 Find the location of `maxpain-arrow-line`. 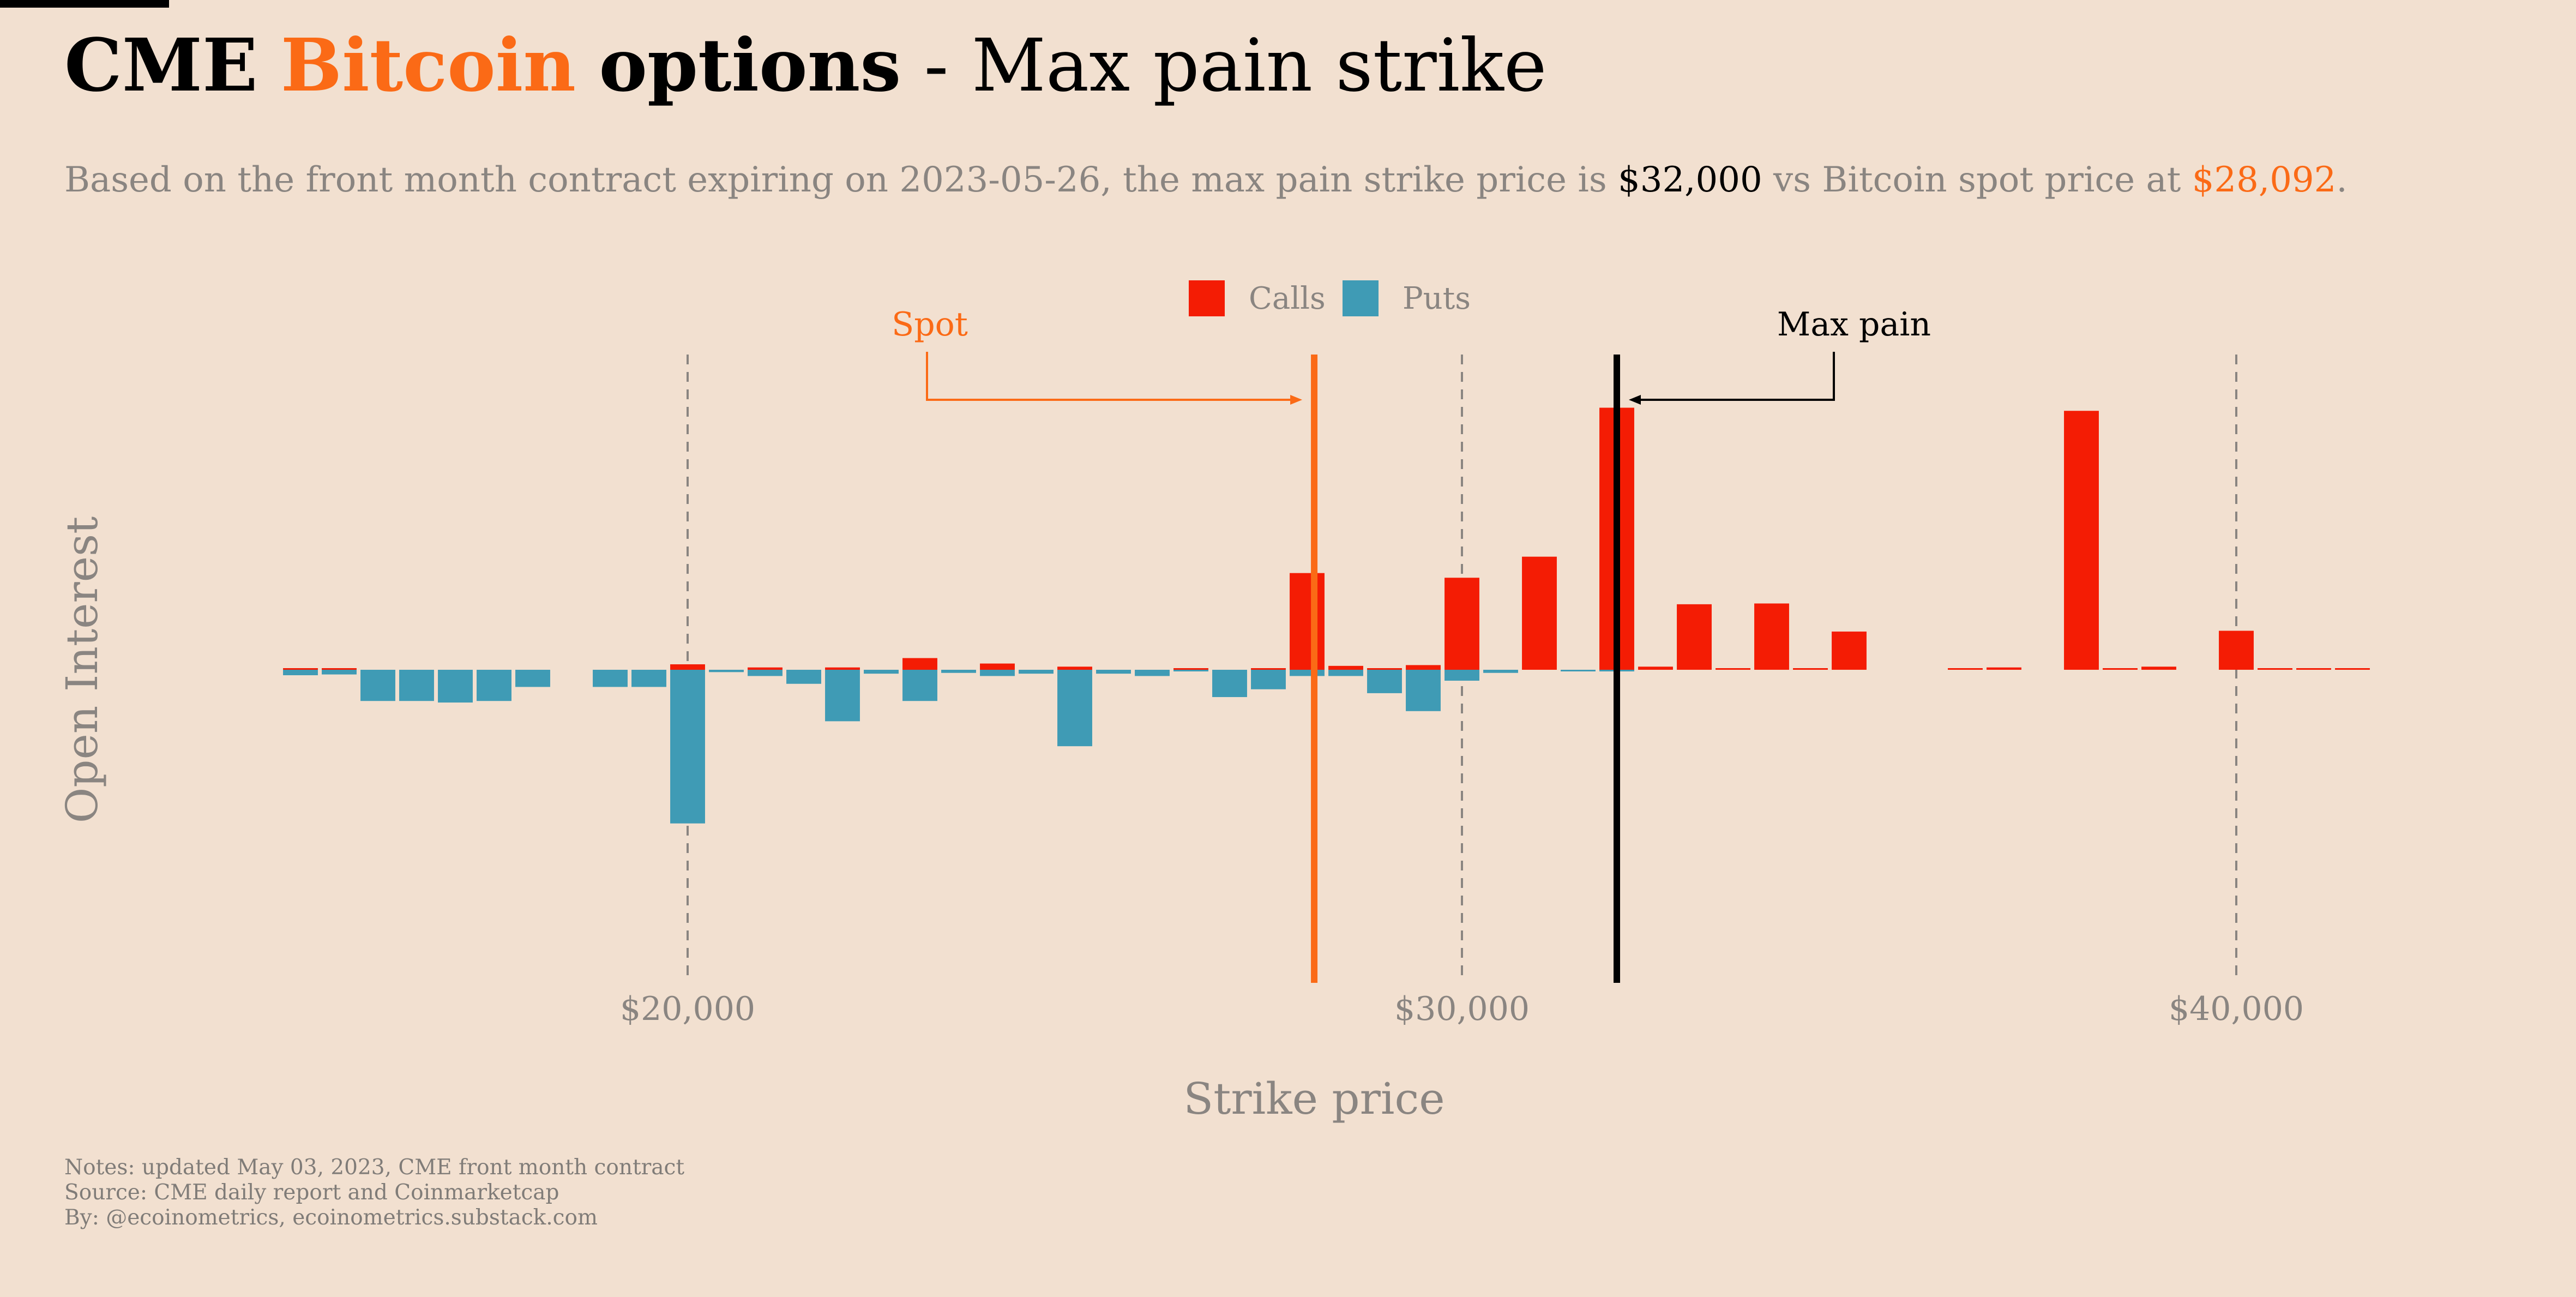

maxpain-arrow-line is located at coordinates (1737, 376).